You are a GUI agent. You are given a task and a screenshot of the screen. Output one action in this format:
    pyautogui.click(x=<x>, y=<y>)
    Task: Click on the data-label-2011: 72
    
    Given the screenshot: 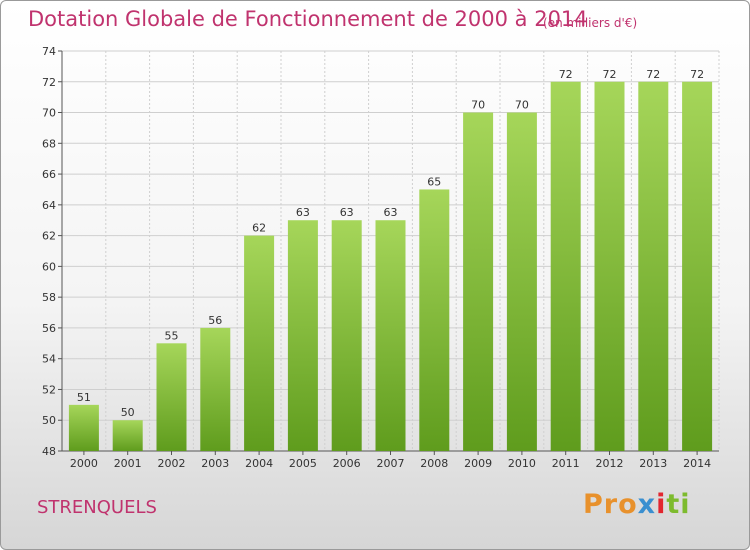 What is the action you would take?
    pyautogui.click(x=566, y=74)
    